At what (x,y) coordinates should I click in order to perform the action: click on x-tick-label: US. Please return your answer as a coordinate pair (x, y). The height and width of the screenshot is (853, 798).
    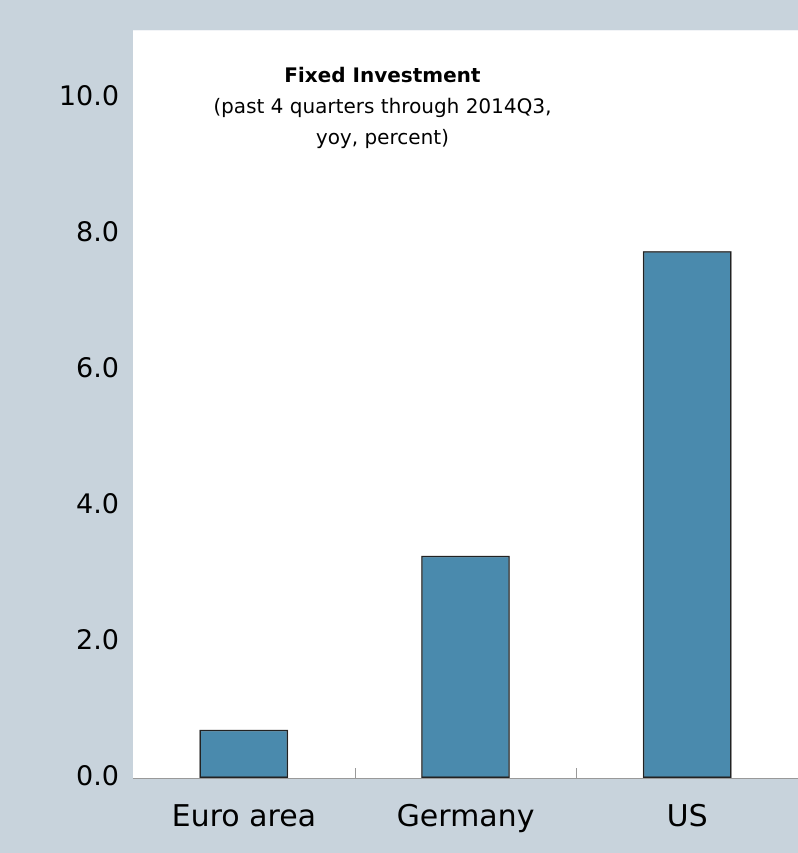
    Looking at the image, I should click on (687, 816).